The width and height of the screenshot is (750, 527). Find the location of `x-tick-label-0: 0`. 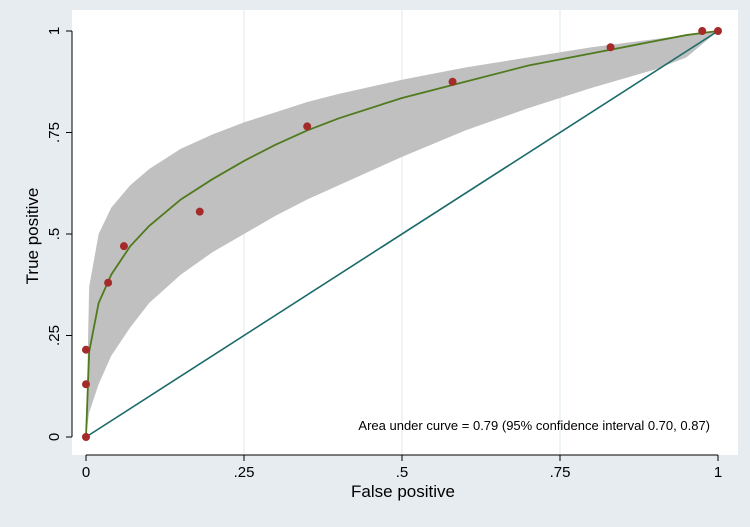

x-tick-label-0: 0 is located at coordinates (86, 472).